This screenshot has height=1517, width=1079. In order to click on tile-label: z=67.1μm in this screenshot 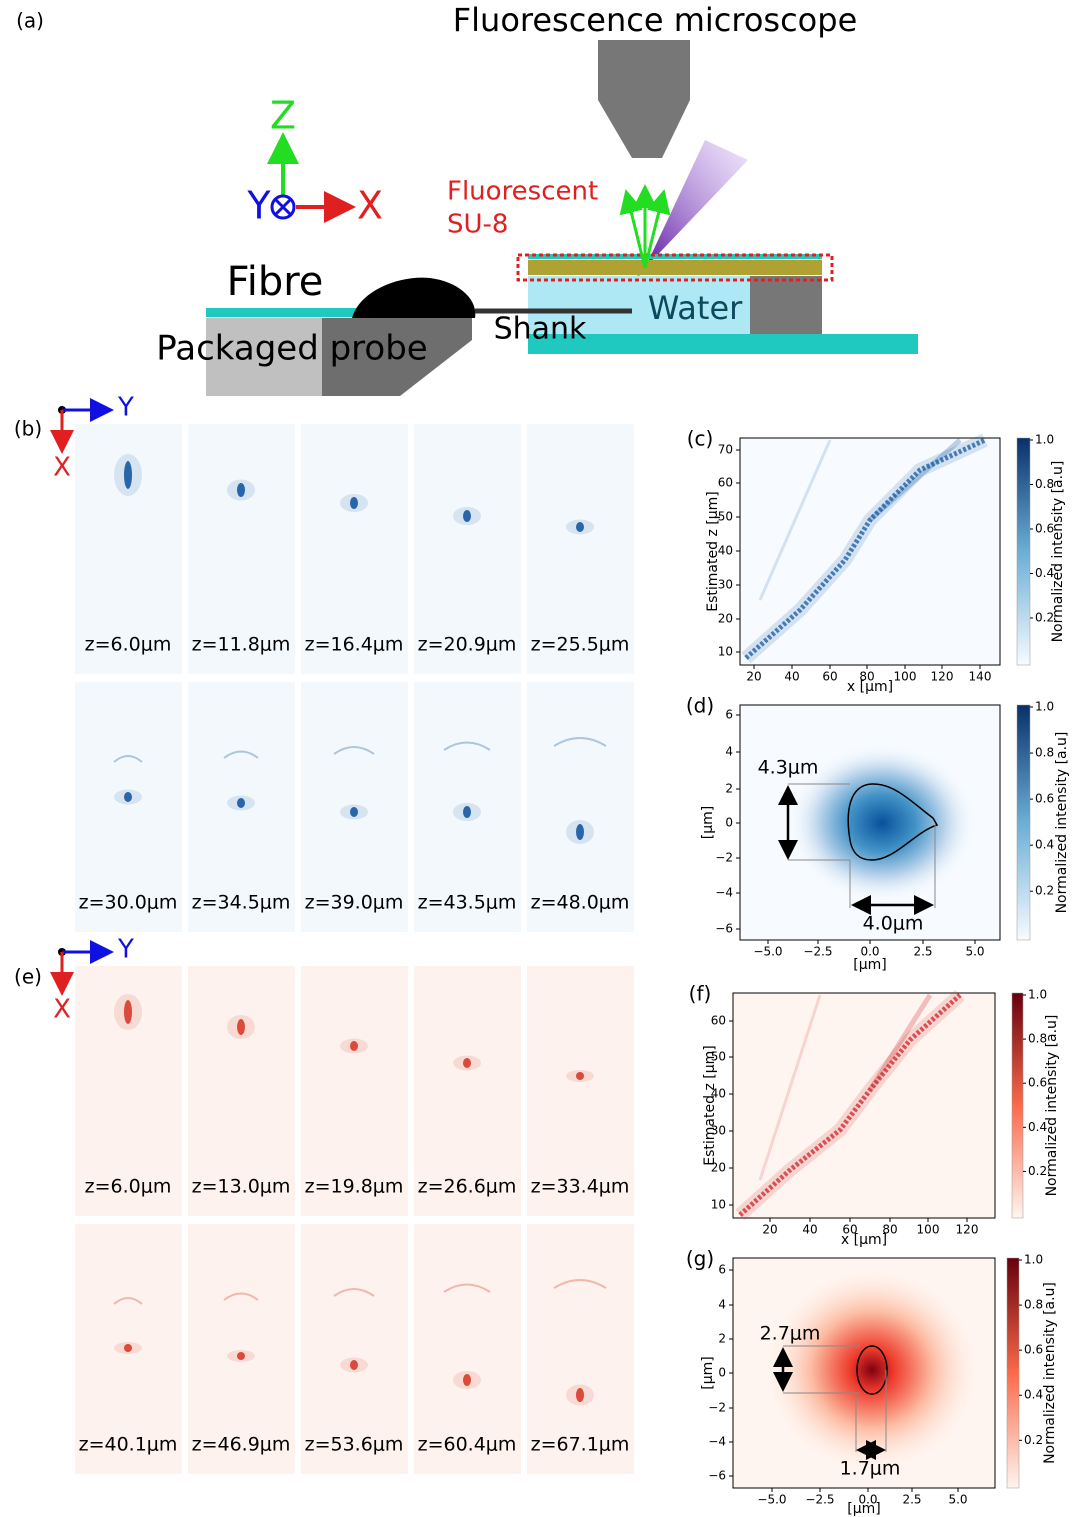, I will do `click(580, 1445)`.